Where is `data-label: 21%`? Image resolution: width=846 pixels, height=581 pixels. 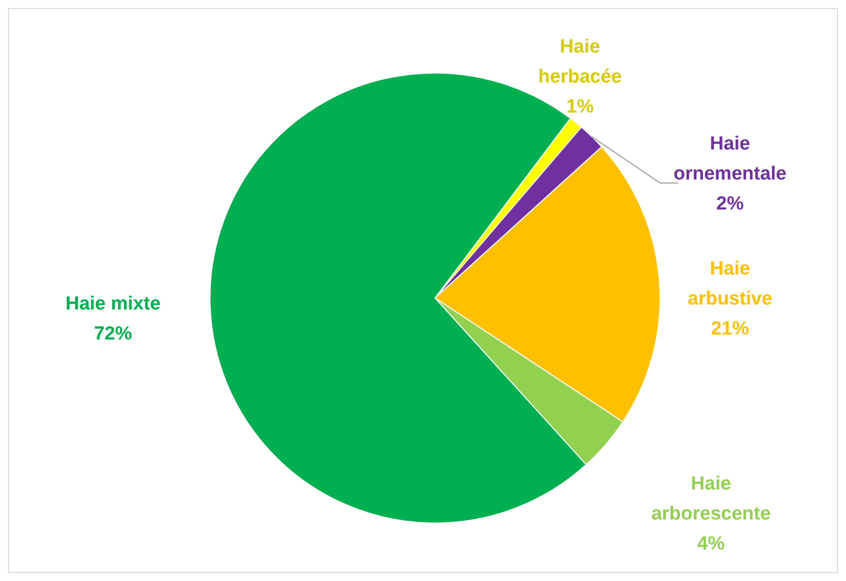 data-label: 21% is located at coordinates (730, 329).